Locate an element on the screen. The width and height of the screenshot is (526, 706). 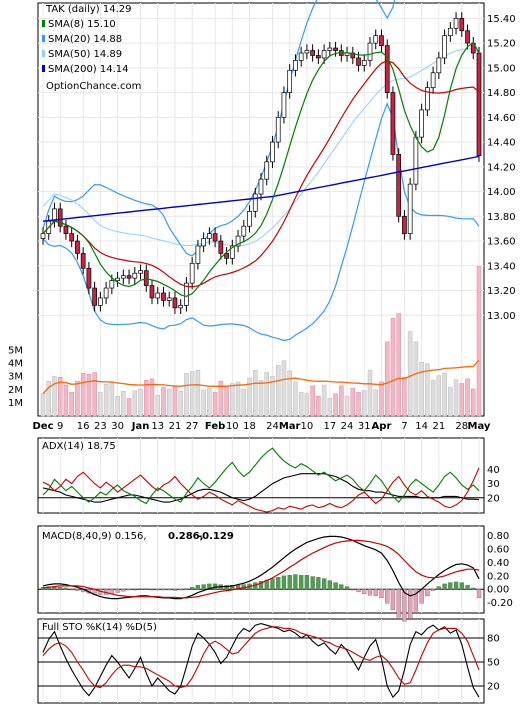
legend-swatch-sma50 is located at coordinates (43, 53).